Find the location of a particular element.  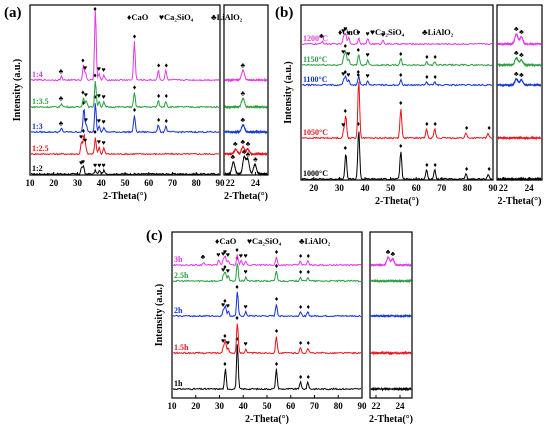

series-label: 1:4 is located at coordinates (37, 74).